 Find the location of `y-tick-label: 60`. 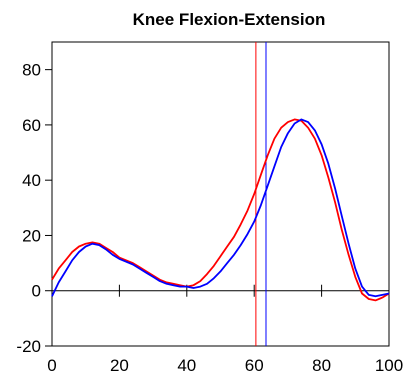

y-tick-label: 60 is located at coordinates (31, 125).